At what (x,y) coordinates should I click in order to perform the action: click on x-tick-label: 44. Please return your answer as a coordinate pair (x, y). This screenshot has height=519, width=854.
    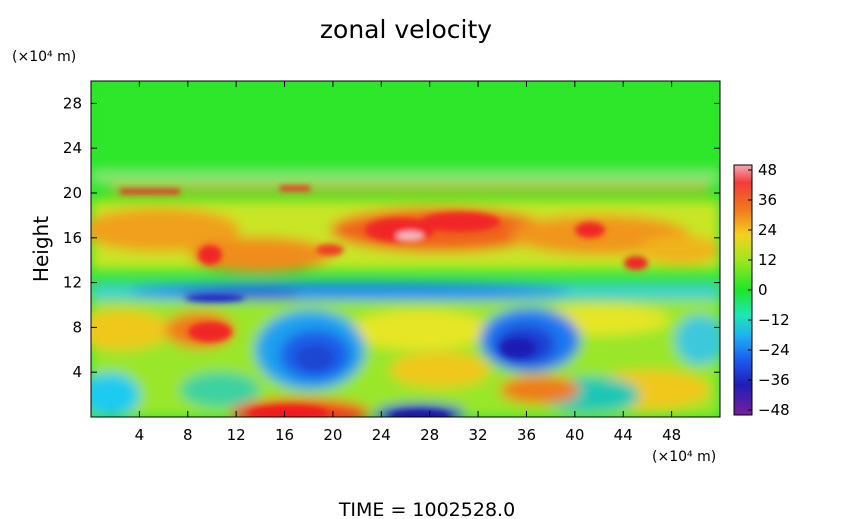
    Looking at the image, I should click on (623, 435).